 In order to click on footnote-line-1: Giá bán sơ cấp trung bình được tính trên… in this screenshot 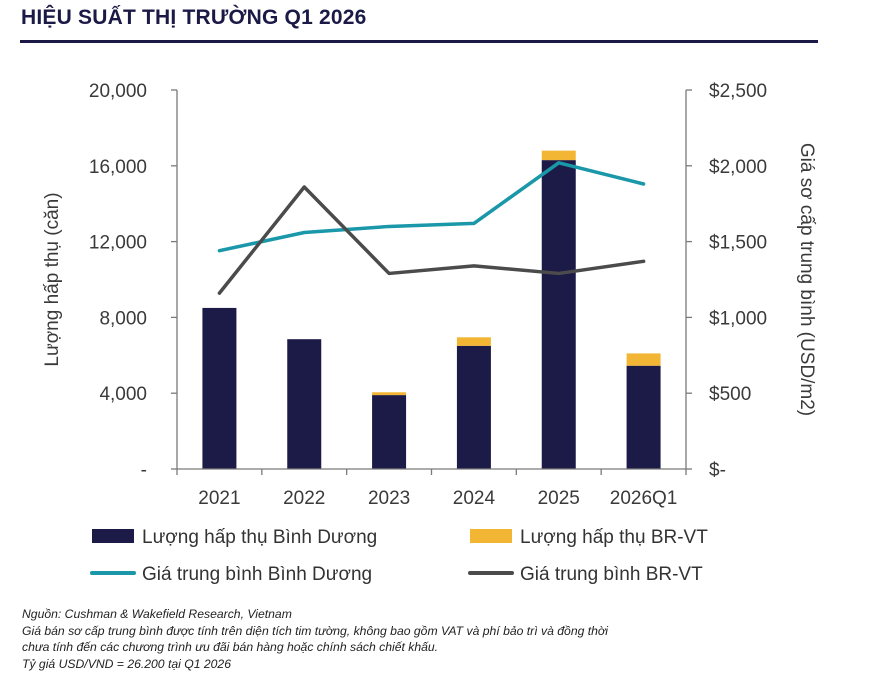, I will do `click(315, 630)`.